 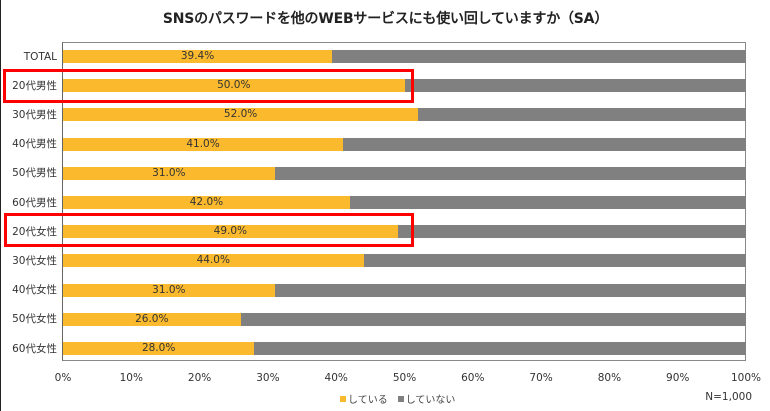 I want to click on stacked-bar: 52.0%, so click(x=404, y=115).